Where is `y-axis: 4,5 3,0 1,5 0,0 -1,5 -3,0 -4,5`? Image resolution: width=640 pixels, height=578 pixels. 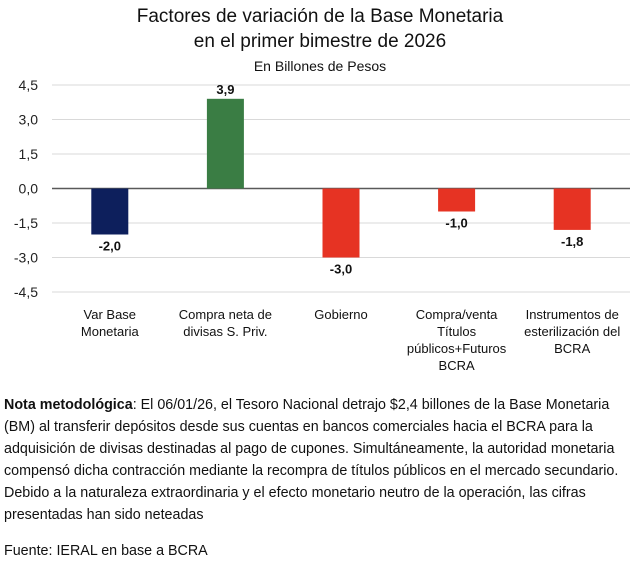
y-axis: 4,5 3,0 1,5 0,0 -1,5 -3,0 -4,5 is located at coordinates (26, 188).